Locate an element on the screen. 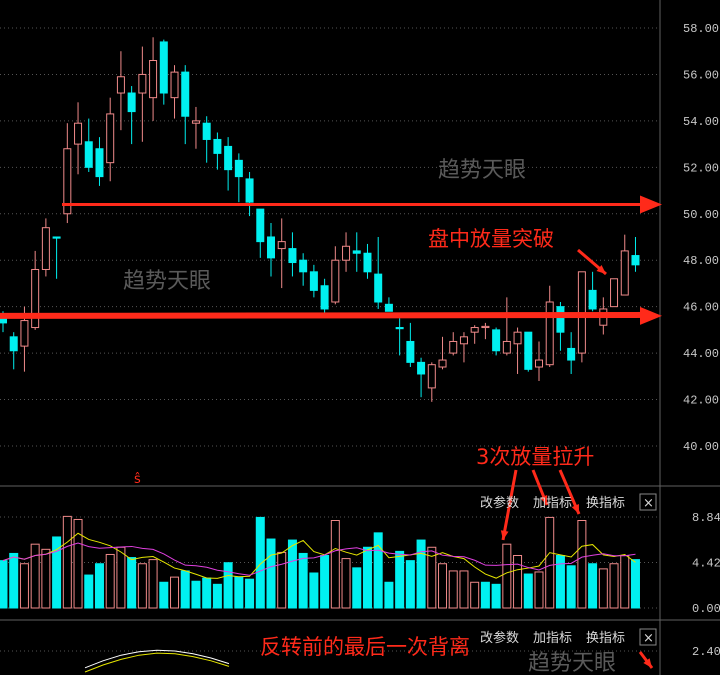 The height and width of the screenshot is (675, 720). price-tick-label: 50.00 is located at coordinates (701, 215).